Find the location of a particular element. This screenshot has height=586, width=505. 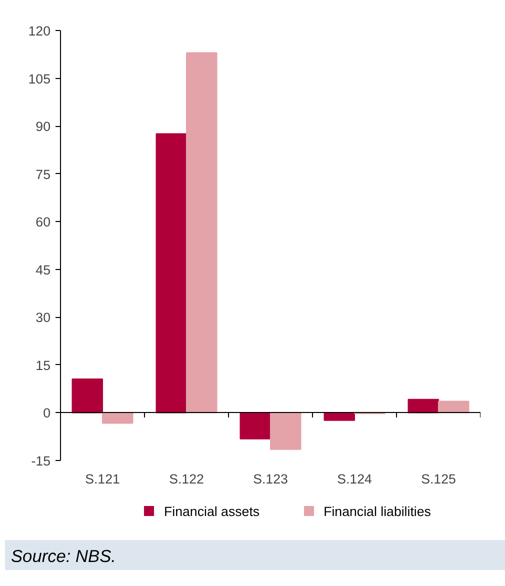

legend-label: Financial liabilities is located at coordinates (376, 512).